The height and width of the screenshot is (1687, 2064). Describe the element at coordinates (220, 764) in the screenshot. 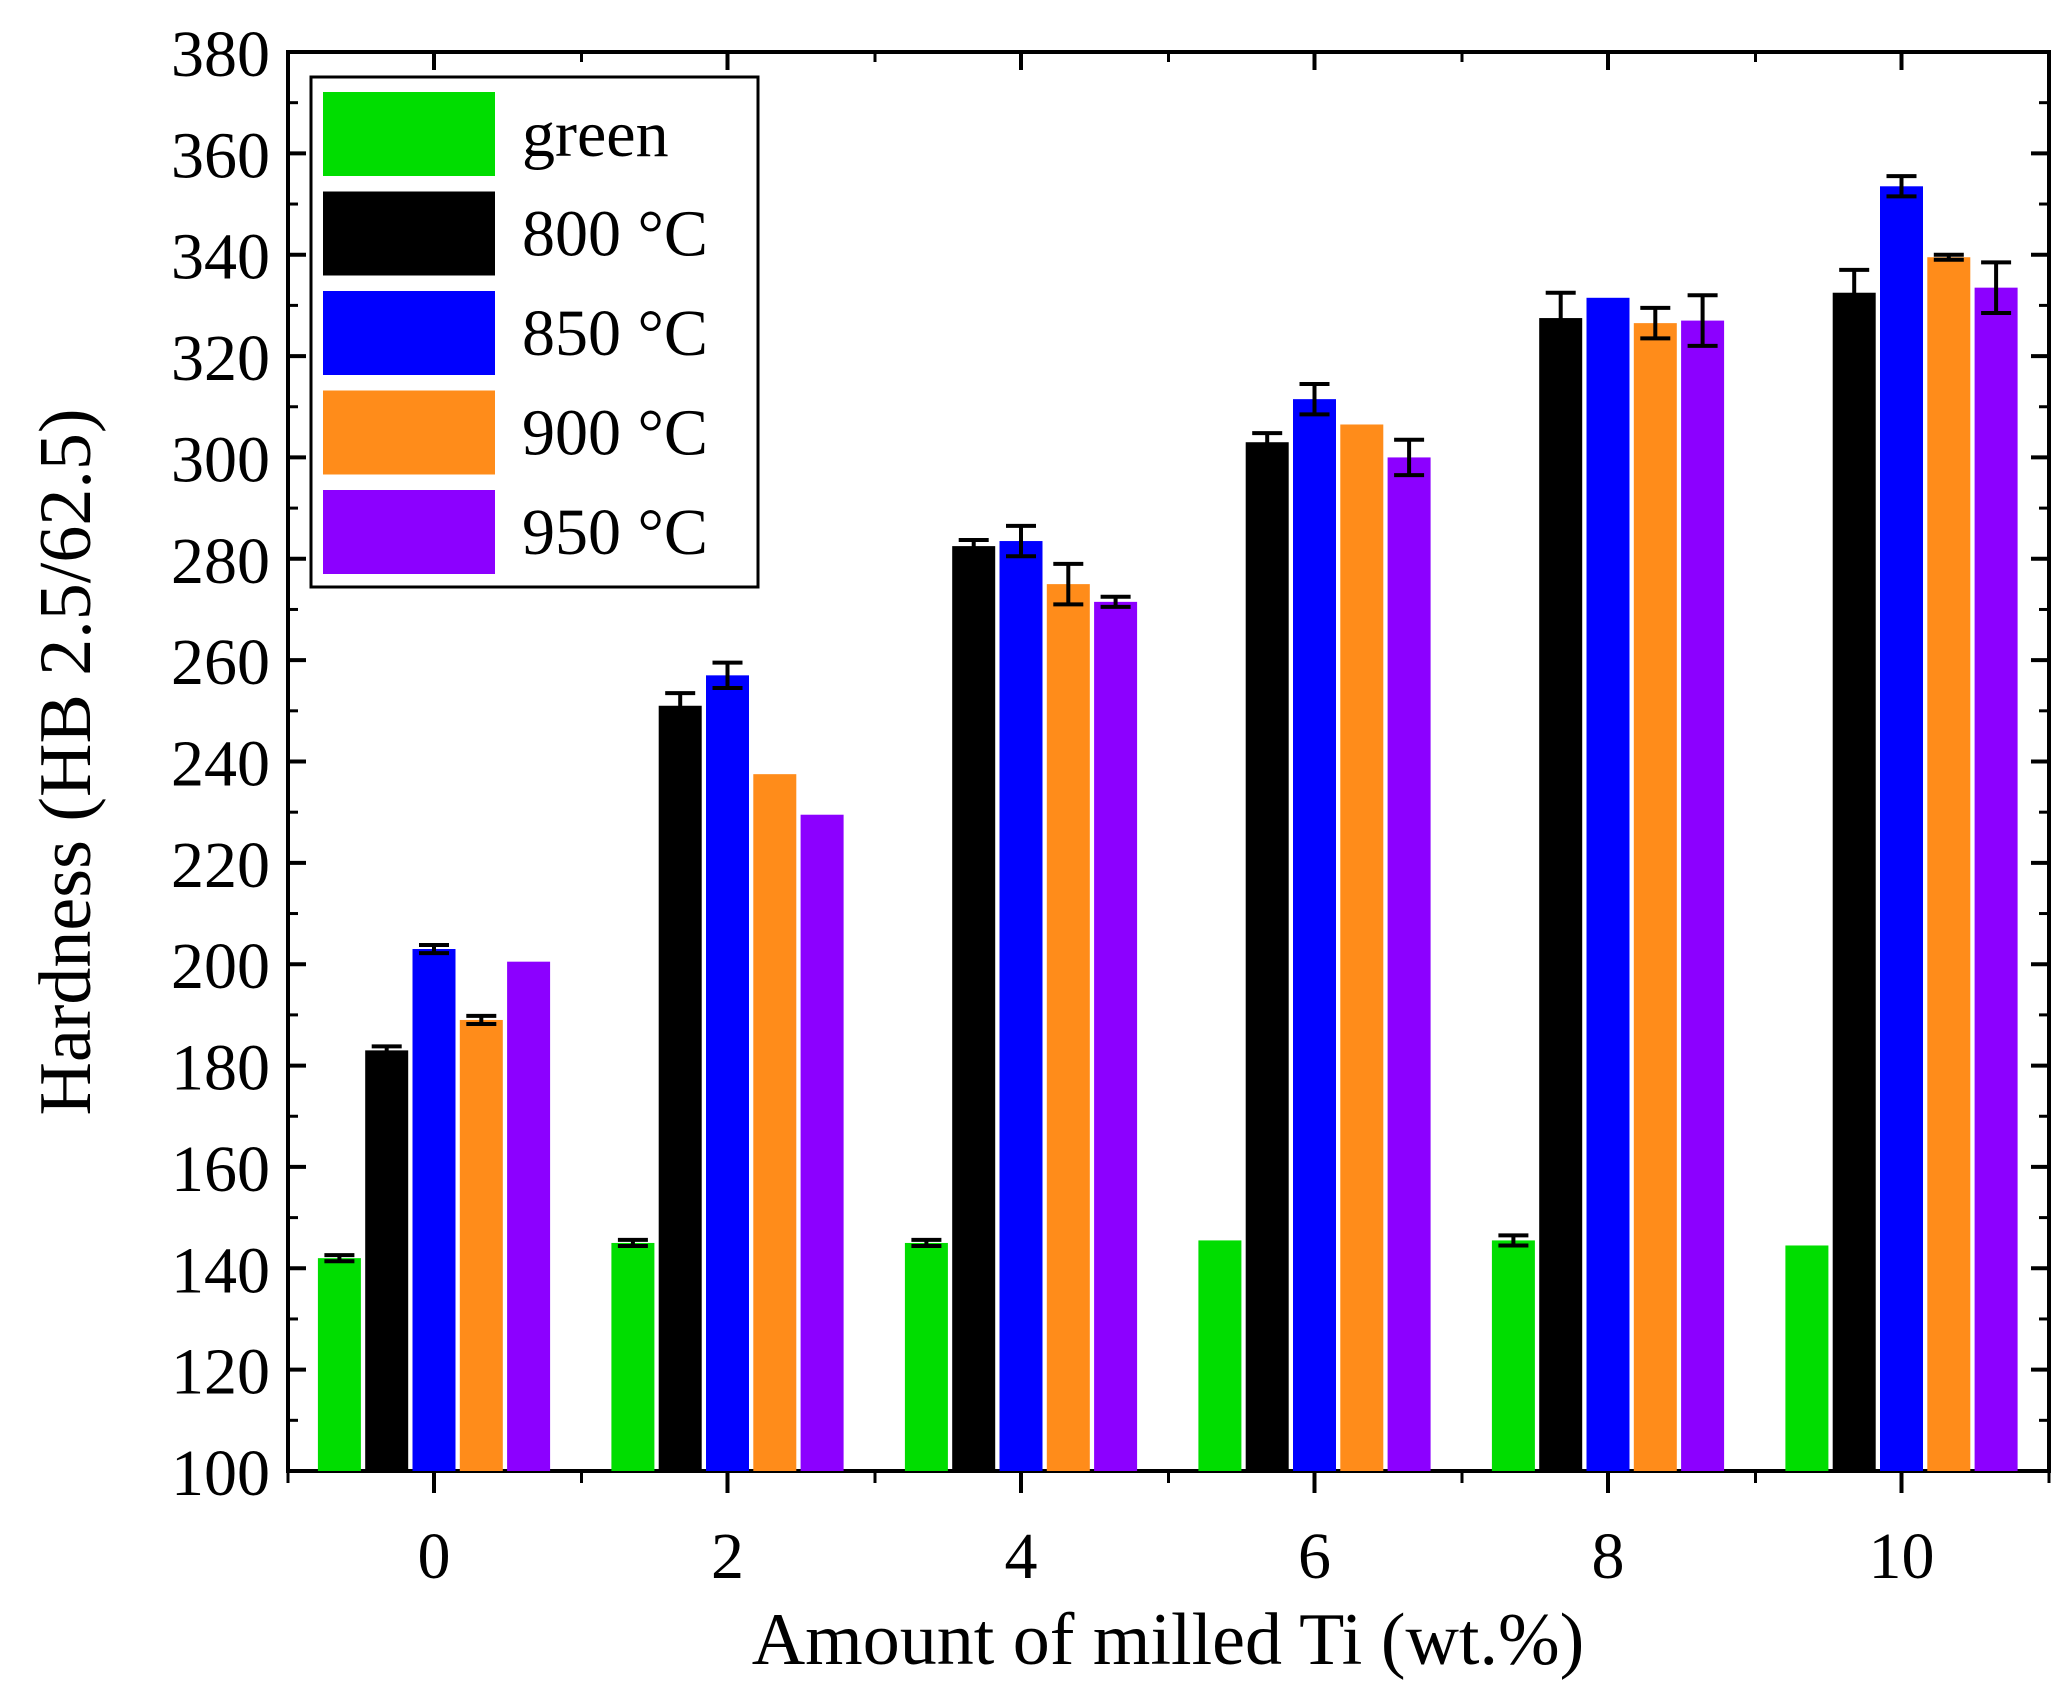

I see `y-tick-label: 240` at that location.